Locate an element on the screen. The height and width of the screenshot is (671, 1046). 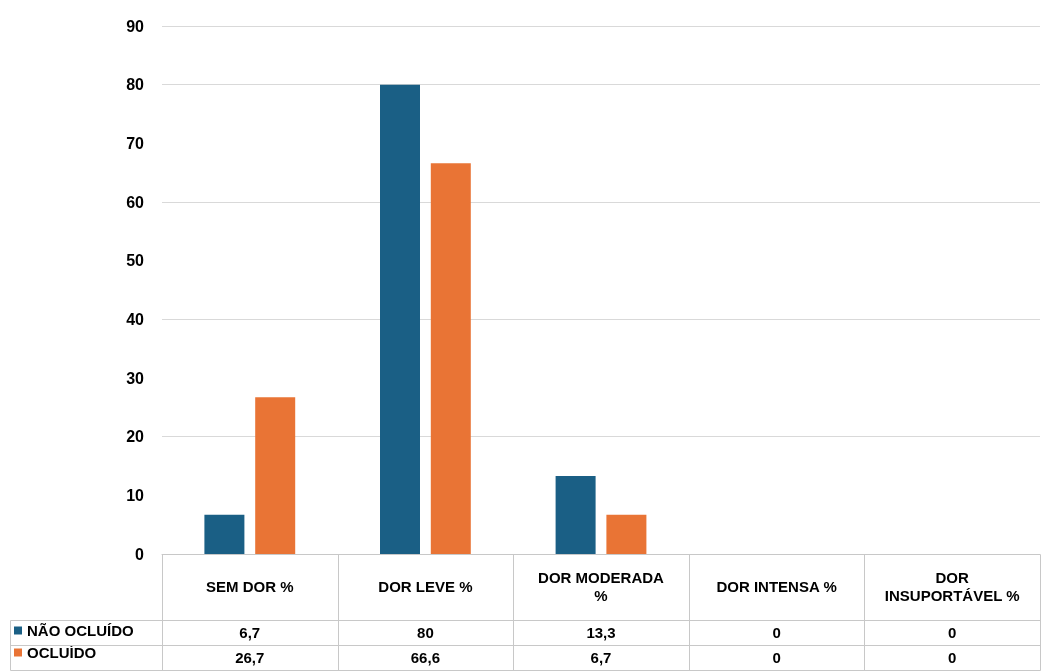
x-tick-label: SEM DOR % is located at coordinates (250, 587).